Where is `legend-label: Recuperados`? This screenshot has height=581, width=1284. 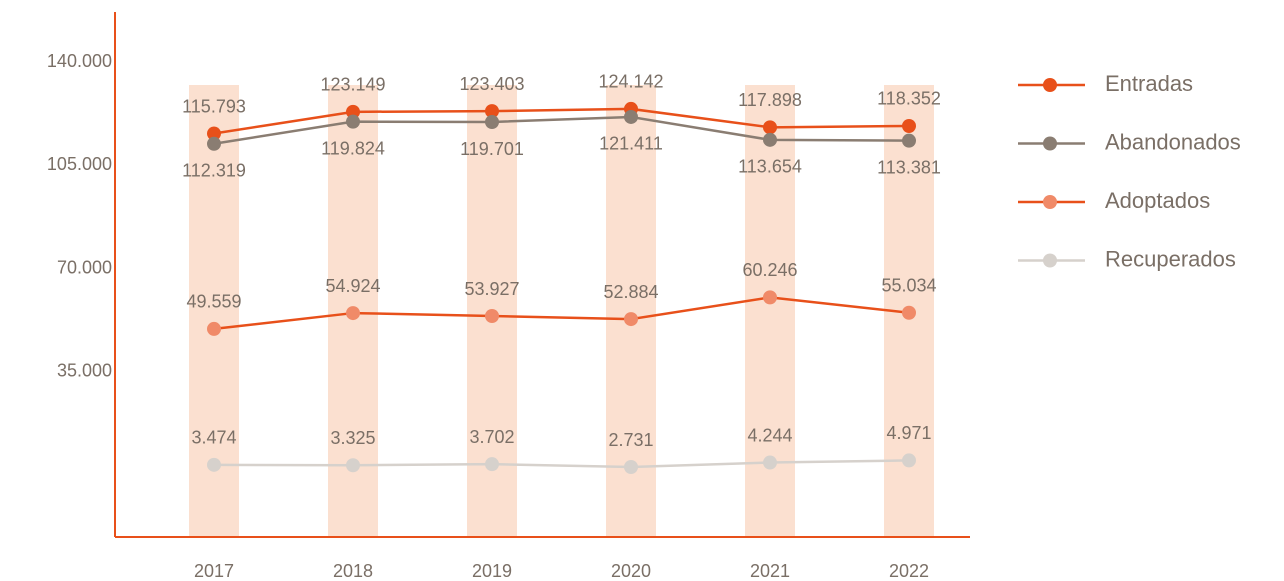 legend-label: Recuperados is located at coordinates (1170, 258).